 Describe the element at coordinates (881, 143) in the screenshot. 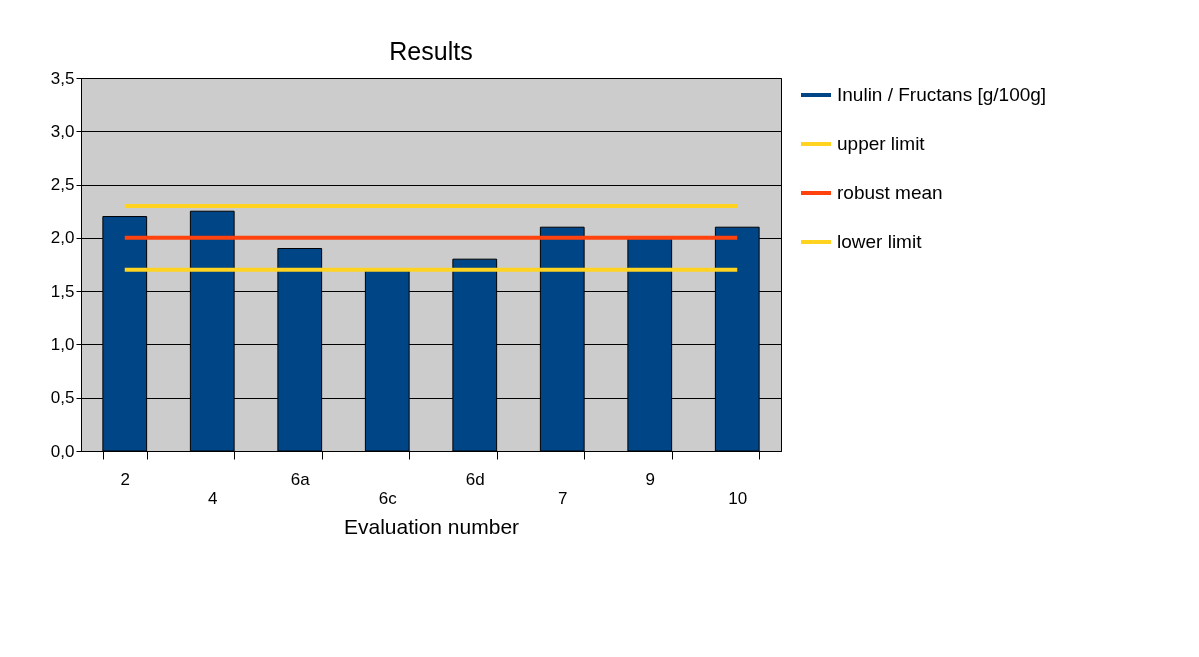

I see `legend-label: upper limit` at that location.